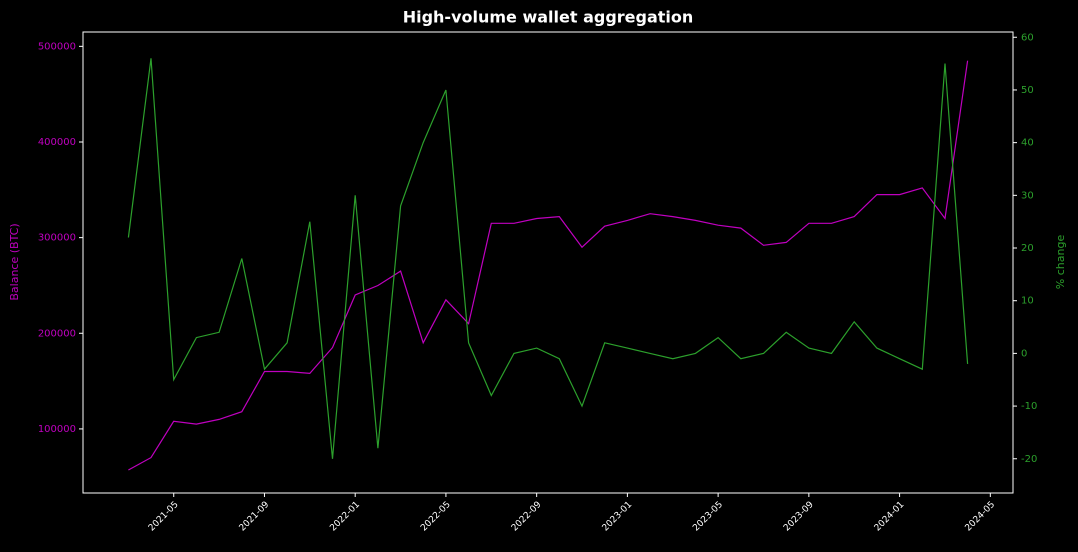 The height and width of the screenshot is (552, 1078). What do you see at coordinates (1027, 37) in the screenshot?
I see `y2-tick-label: 60` at bounding box center [1027, 37].